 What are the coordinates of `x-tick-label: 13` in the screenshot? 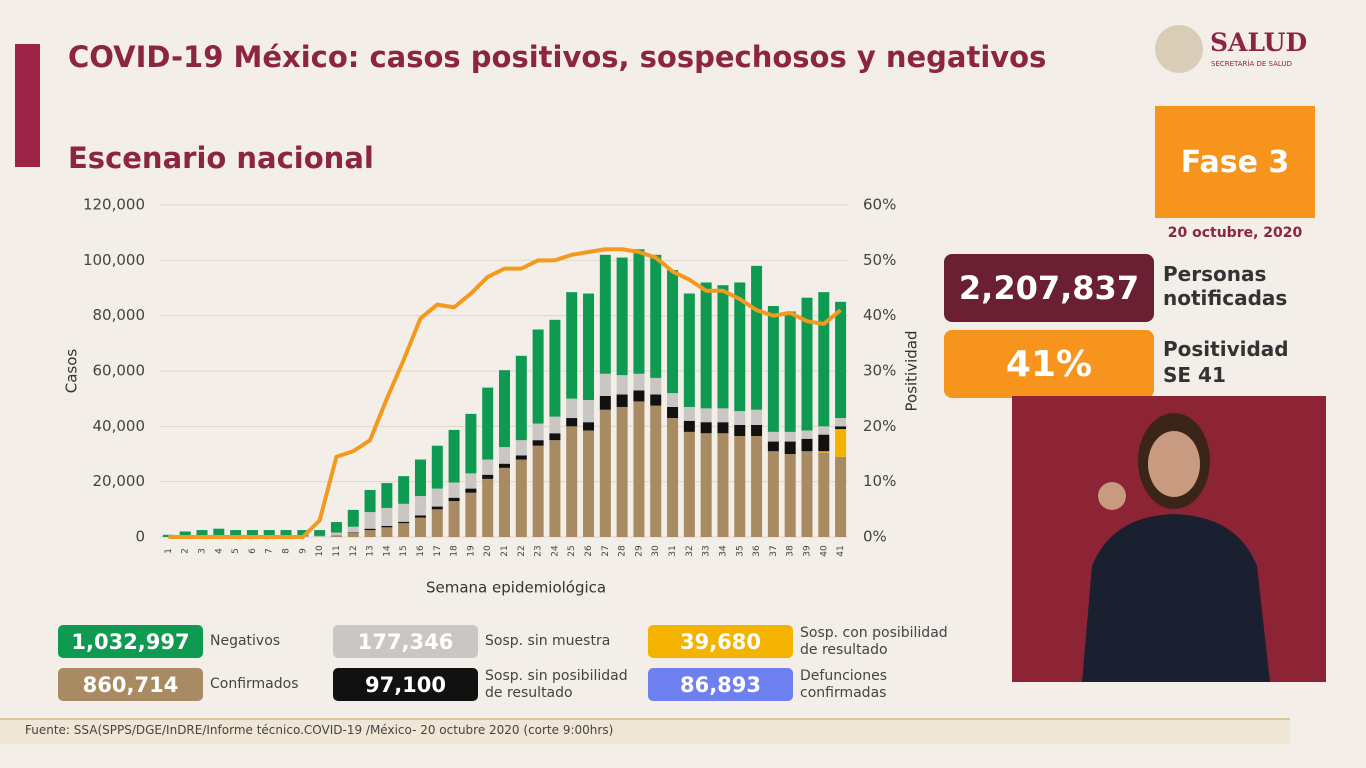 It's located at (371, 550).